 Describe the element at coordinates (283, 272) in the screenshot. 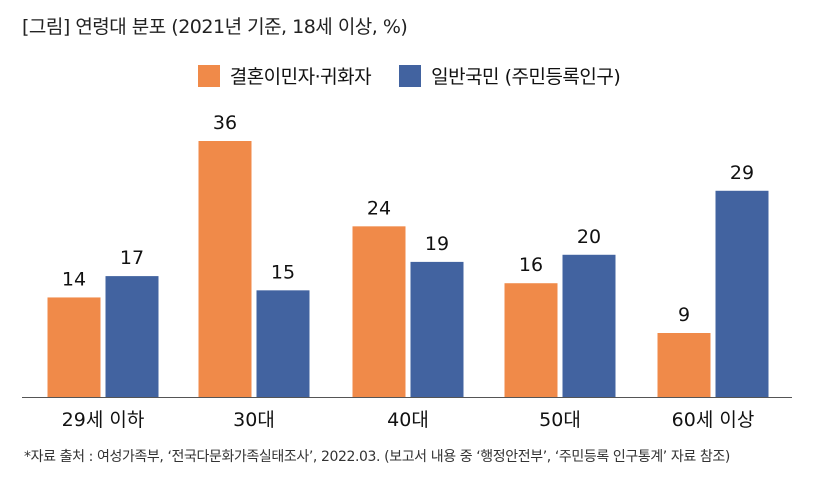

I see `data-label-series-2-2: 15` at that location.